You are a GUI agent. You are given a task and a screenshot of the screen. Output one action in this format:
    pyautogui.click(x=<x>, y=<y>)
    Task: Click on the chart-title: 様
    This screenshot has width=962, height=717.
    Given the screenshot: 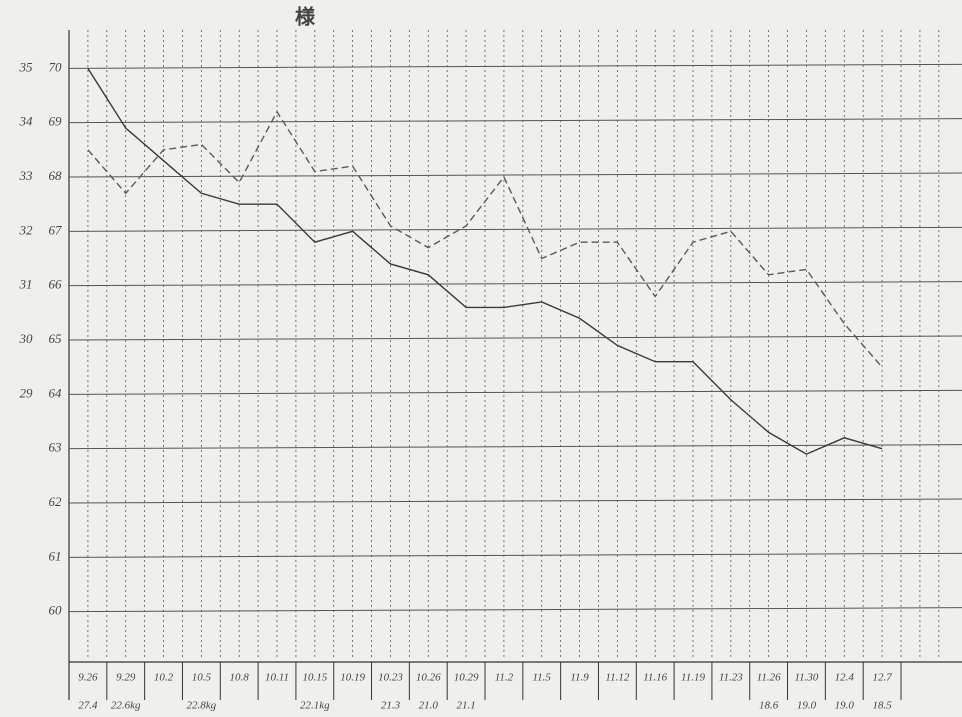 What is the action you would take?
    pyautogui.click(x=305, y=17)
    